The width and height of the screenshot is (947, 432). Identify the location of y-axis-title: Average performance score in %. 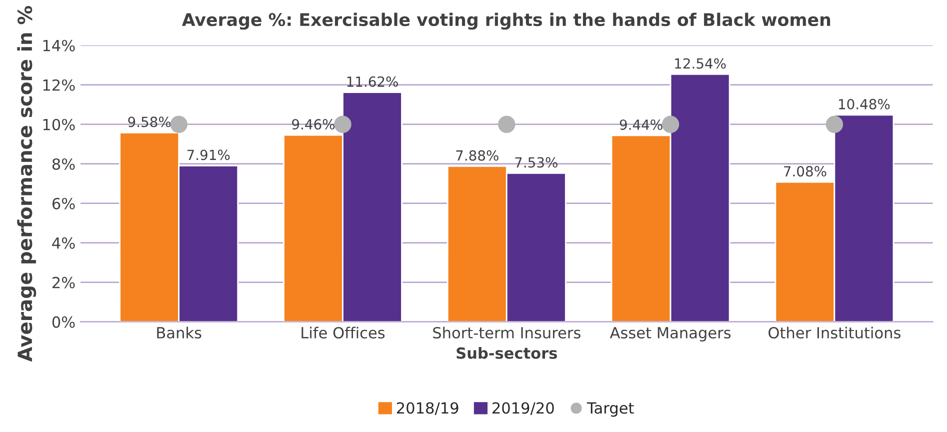
(26, 184).